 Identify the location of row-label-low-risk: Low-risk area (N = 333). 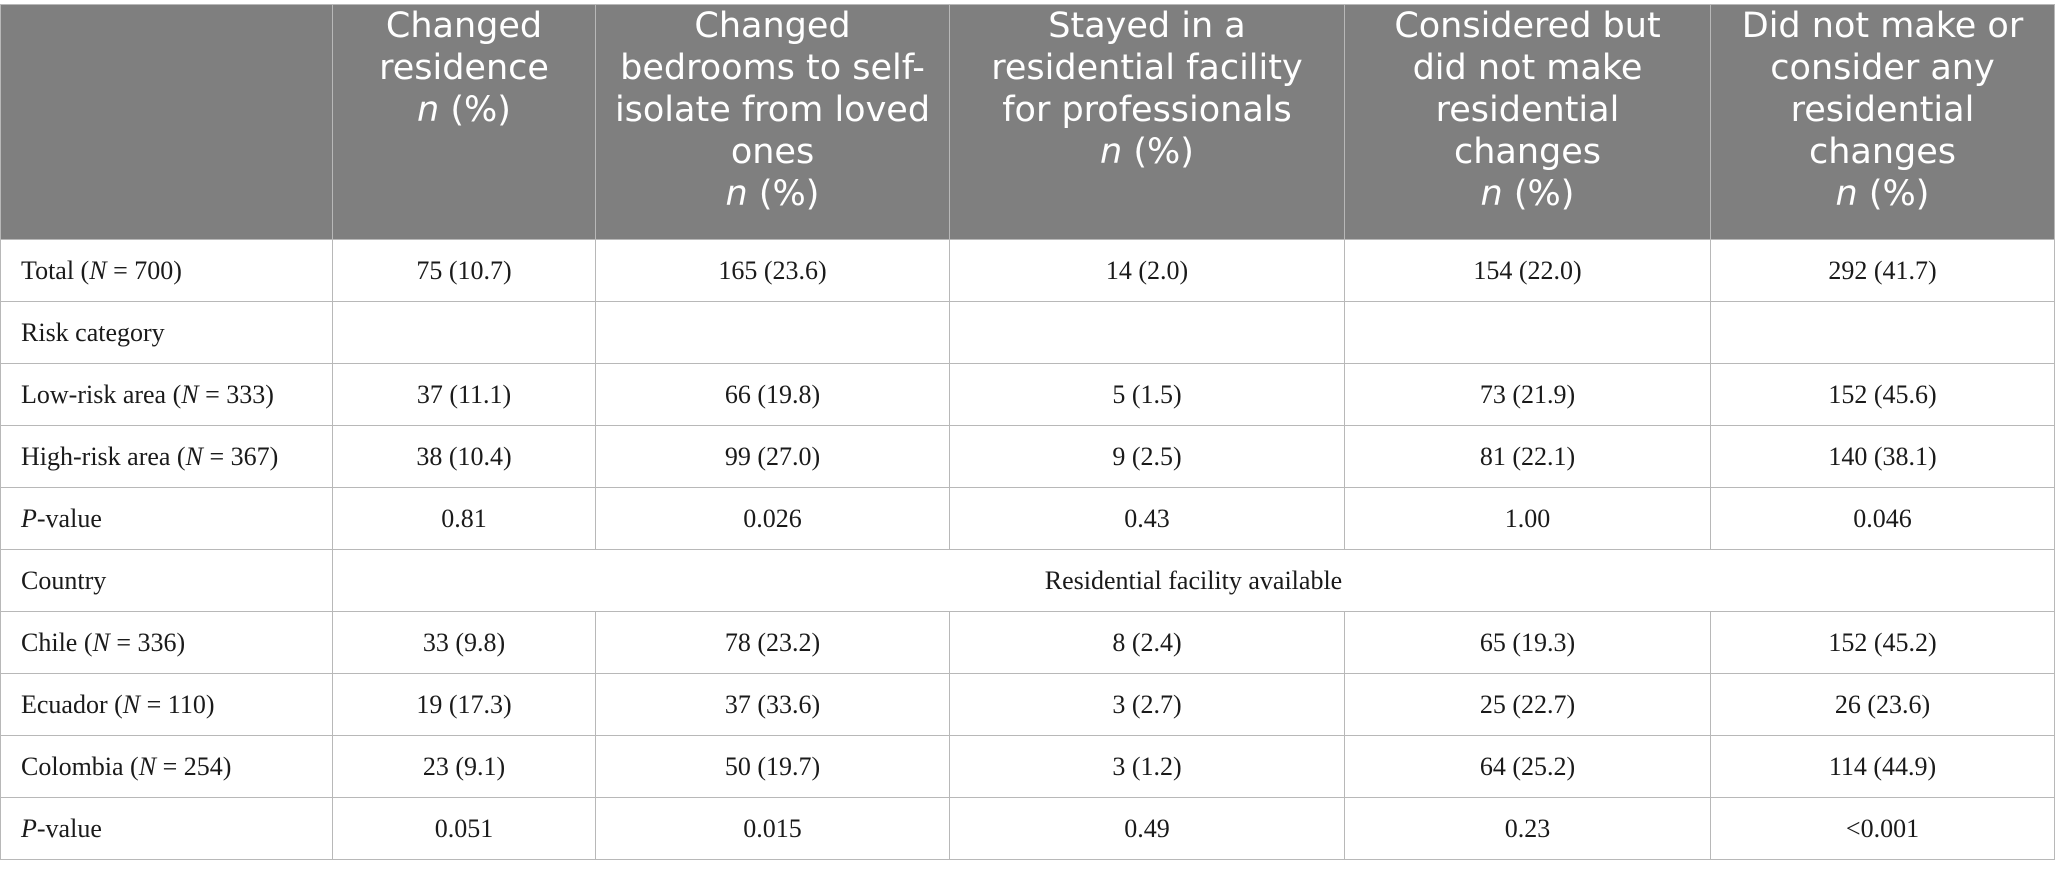
(166, 394).